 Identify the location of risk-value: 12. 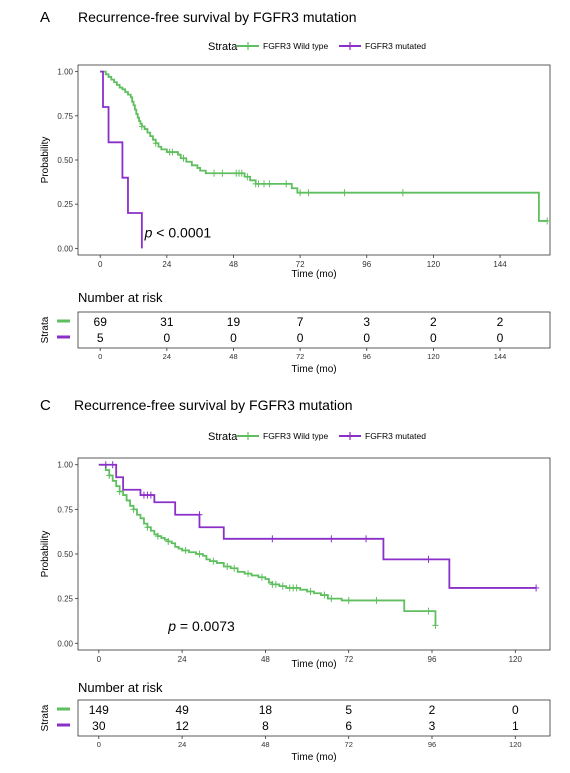
(182, 726).